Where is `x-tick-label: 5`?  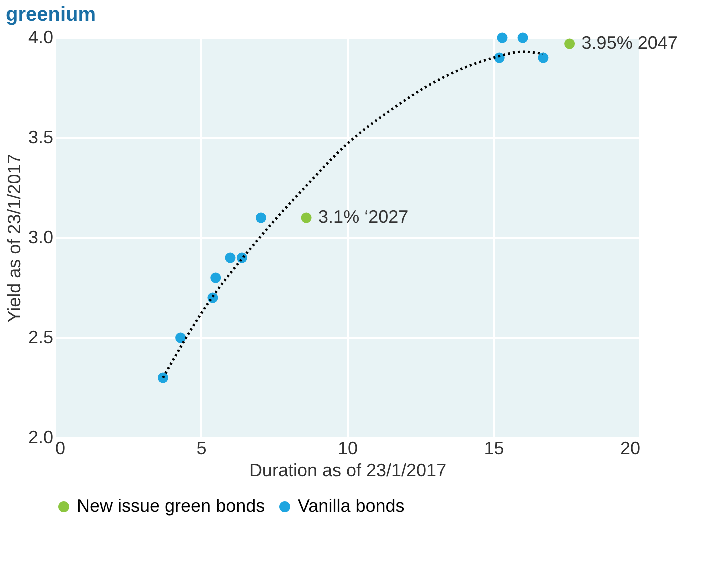 x-tick-label: 5 is located at coordinates (201, 448).